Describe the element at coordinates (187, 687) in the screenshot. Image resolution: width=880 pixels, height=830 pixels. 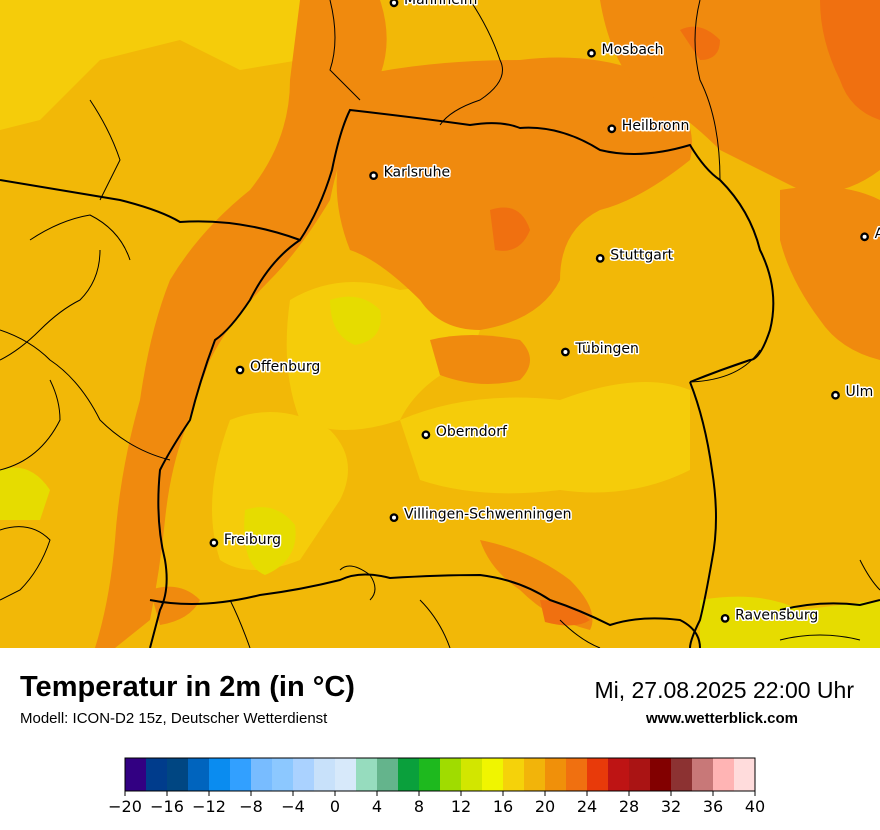
I see `map-title: Temperatur in 2m (in °C)` at that location.